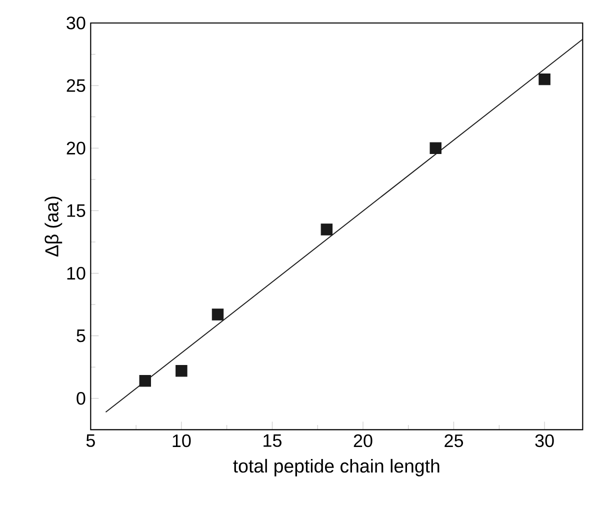 The image size is (590, 515). I want to click on y-tick-label: 20, so click(76, 148).